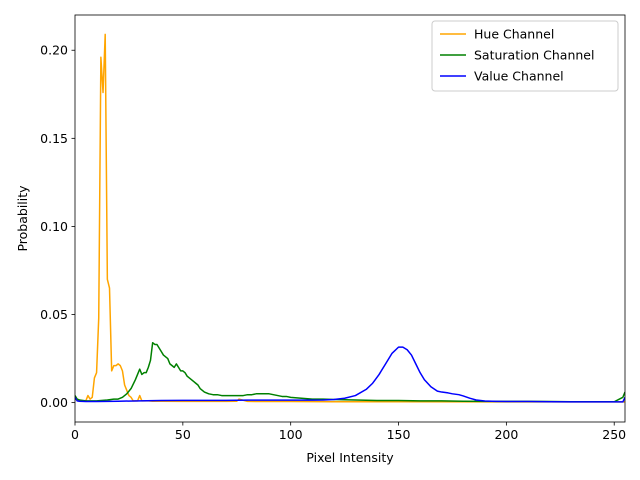  I want to click on y-tick-label: 0.00, so click(54, 402).